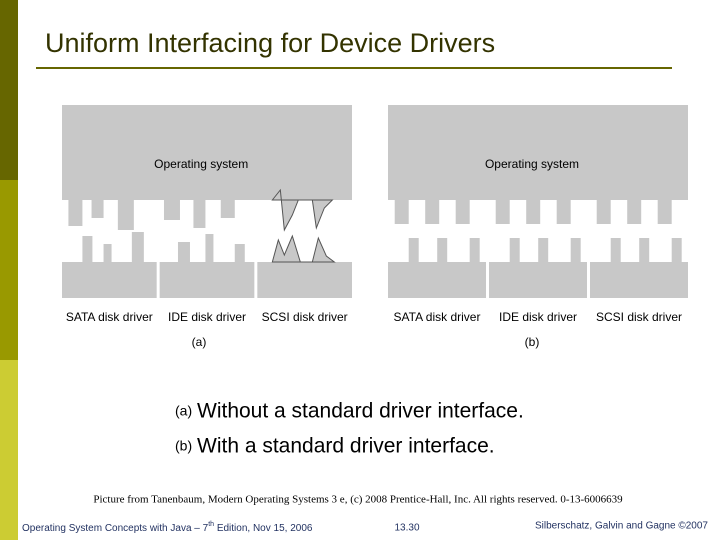 This screenshot has width=720, height=540. What do you see at coordinates (183, 446) in the screenshot?
I see `list-marker: (b)` at bounding box center [183, 446].